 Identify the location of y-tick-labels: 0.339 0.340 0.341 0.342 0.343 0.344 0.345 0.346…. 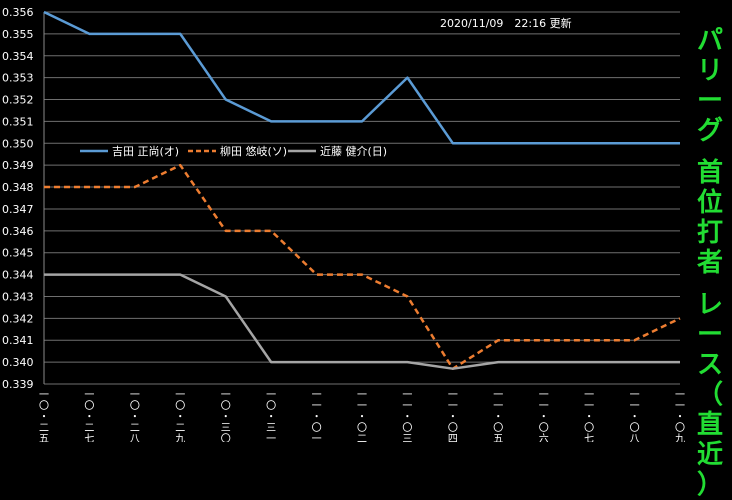
(18, 198).